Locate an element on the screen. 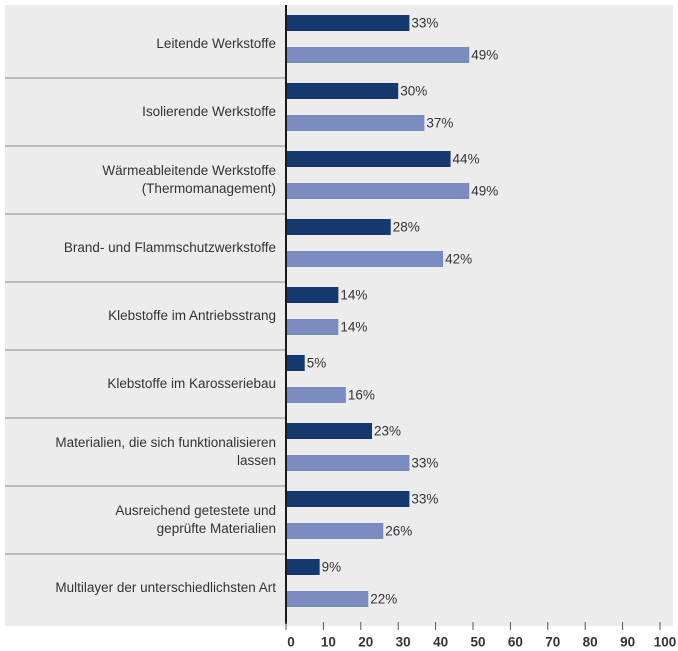 This screenshot has width=678, height=651. x-tick-label: 80 is located at coordinates (590, 642).